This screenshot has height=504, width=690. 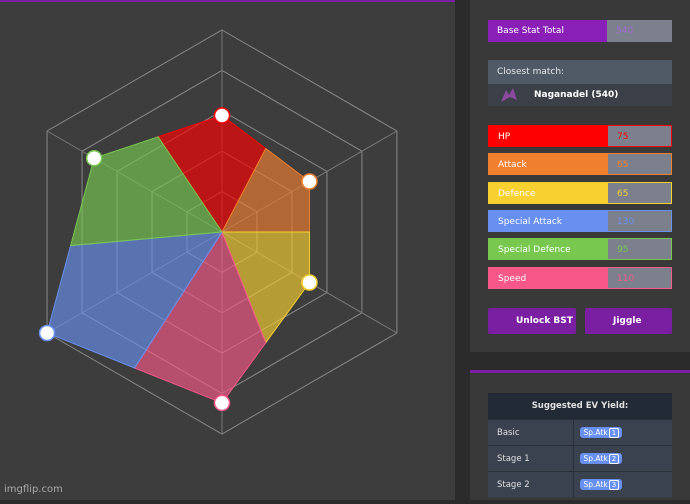 What do you see at coordinates (548, 192) in the screenshot?
I see `stat-name: Defence` at bounding box center [548, 192].